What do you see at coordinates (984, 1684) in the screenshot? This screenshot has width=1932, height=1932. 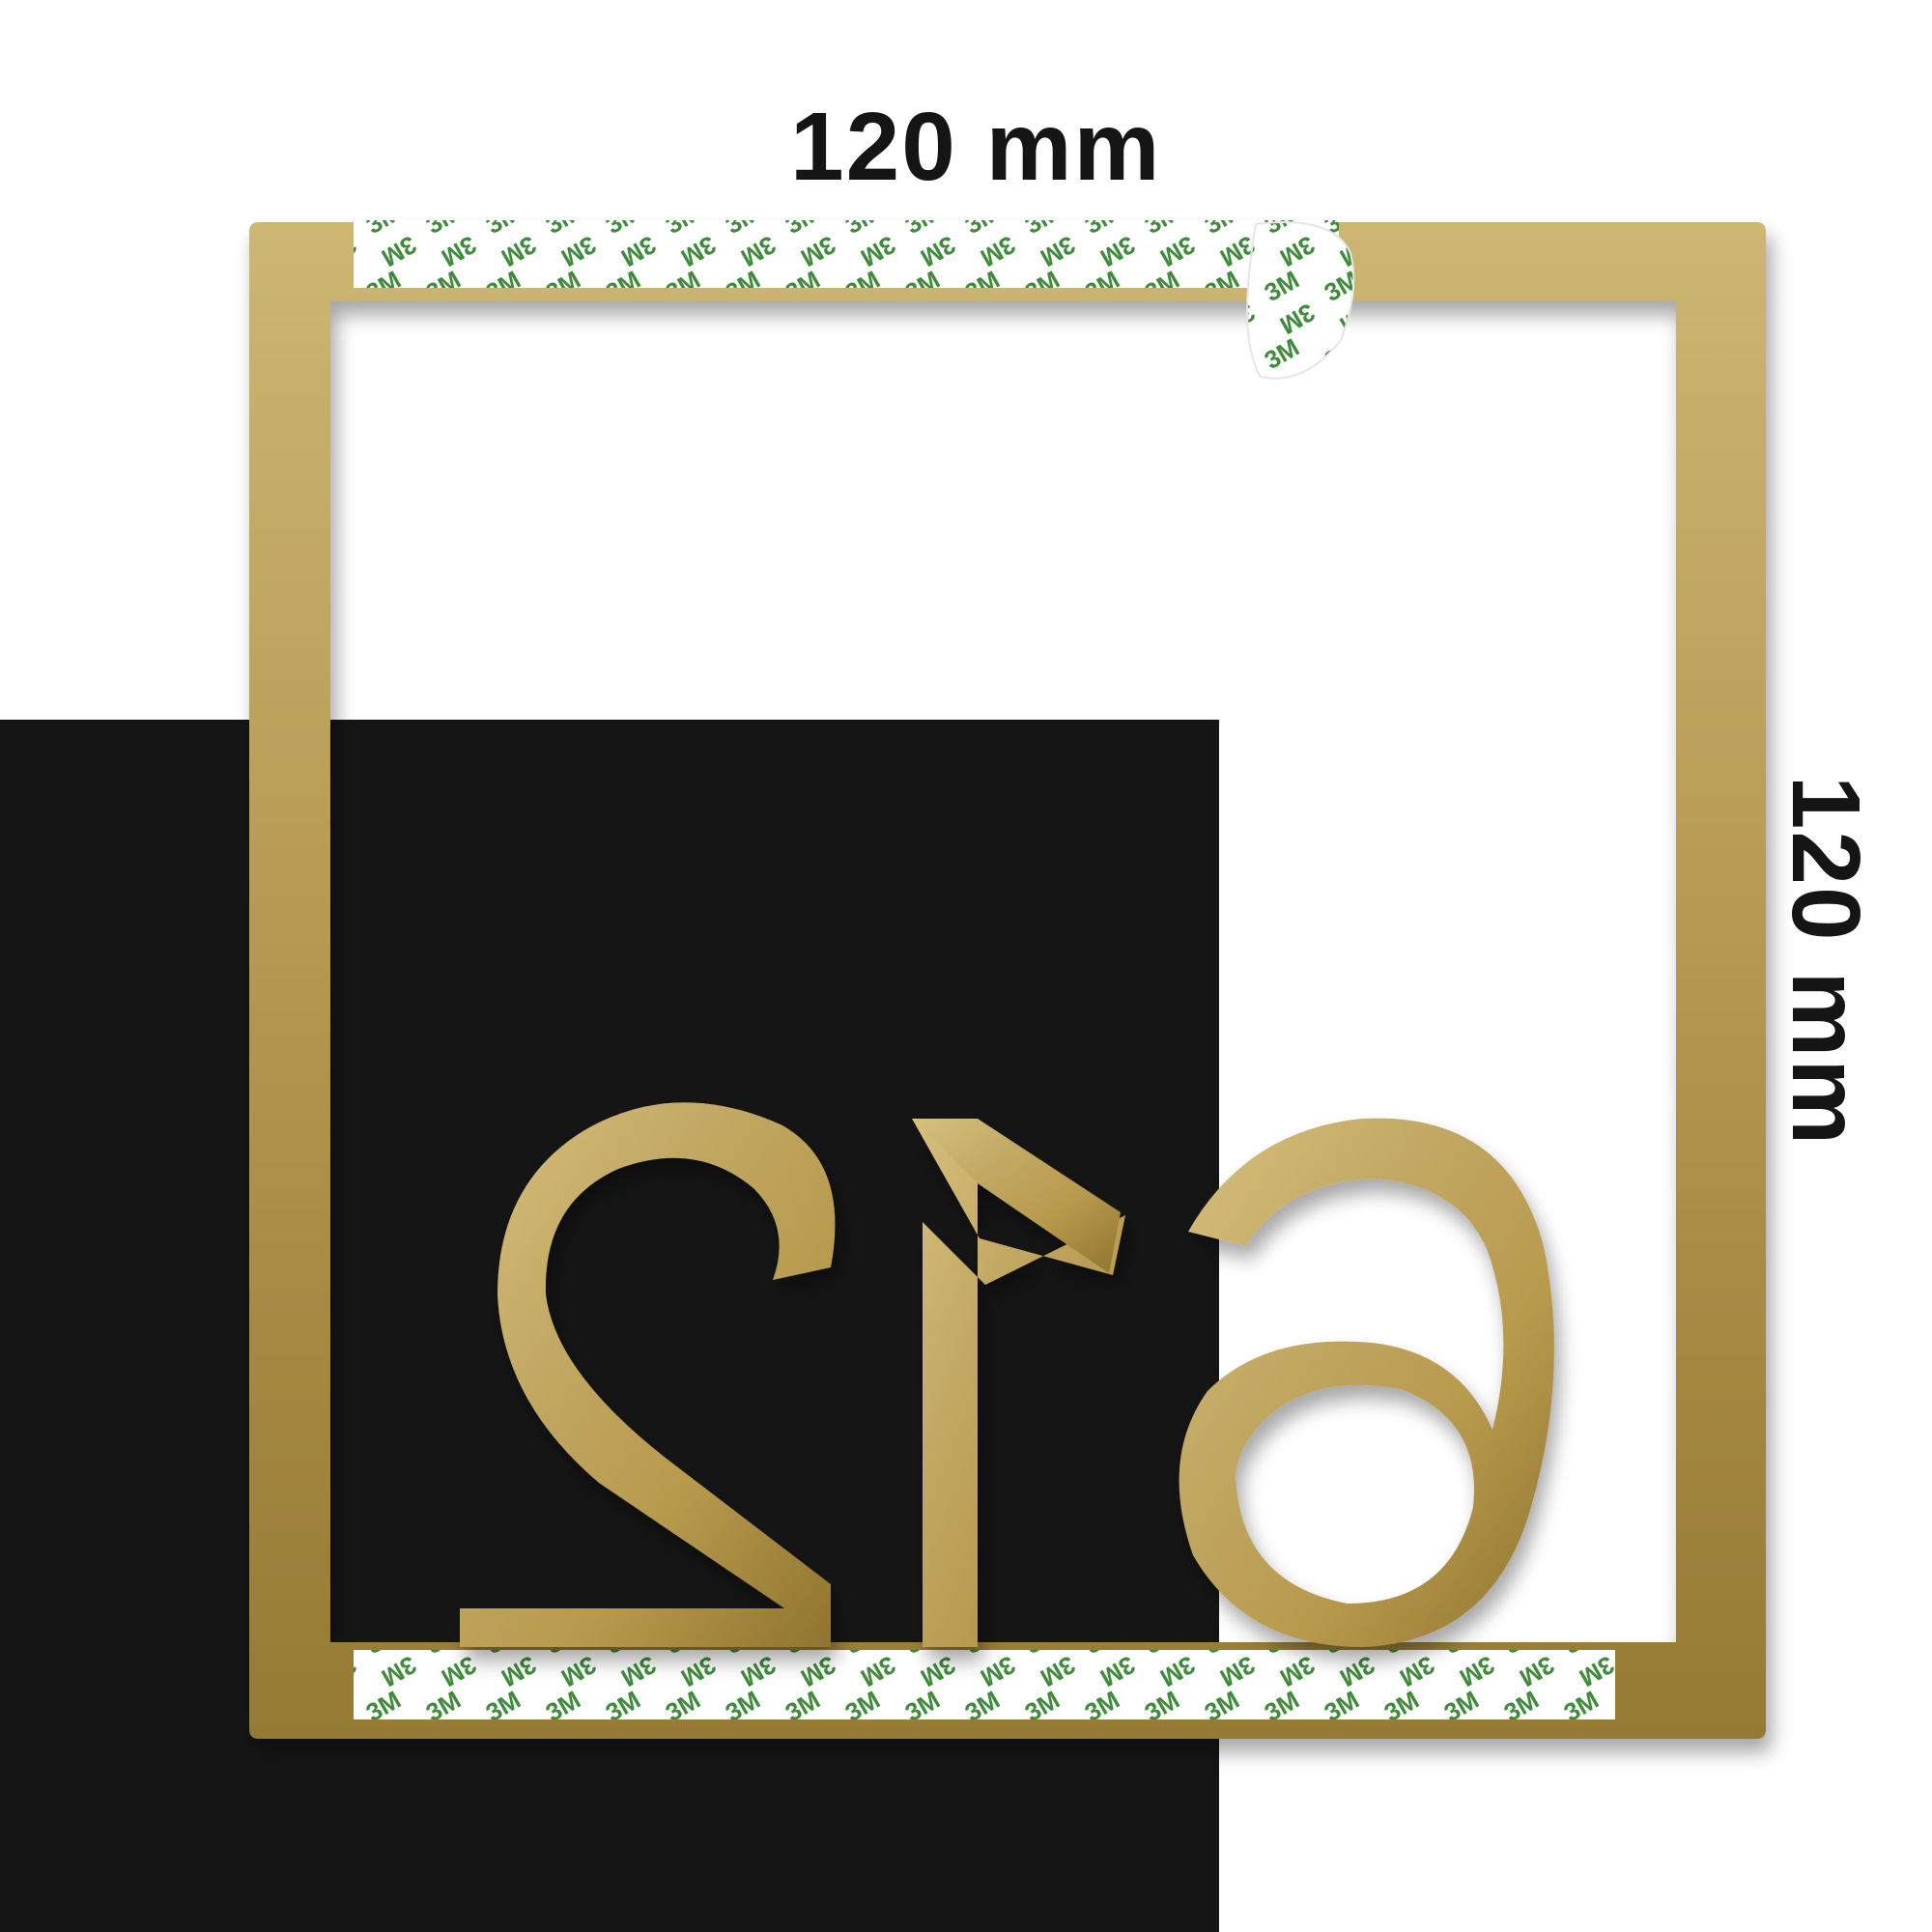 I see `bottom-adhesive-tape` at bounding box center [984, 1684].